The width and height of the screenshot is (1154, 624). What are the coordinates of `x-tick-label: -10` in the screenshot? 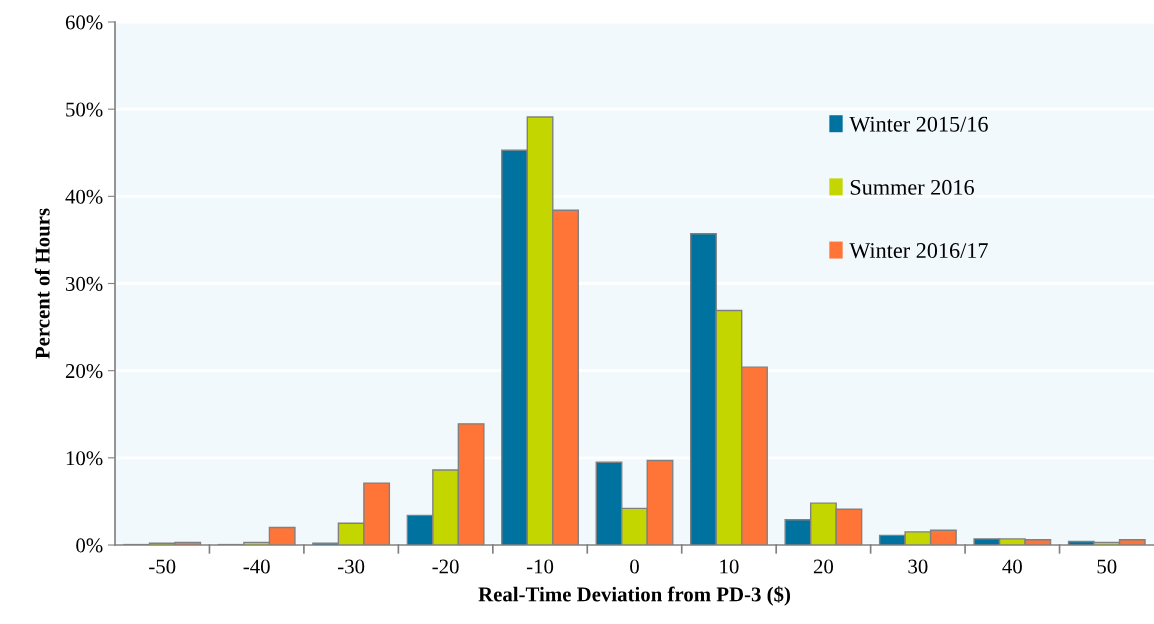 It's located at (540, 566).